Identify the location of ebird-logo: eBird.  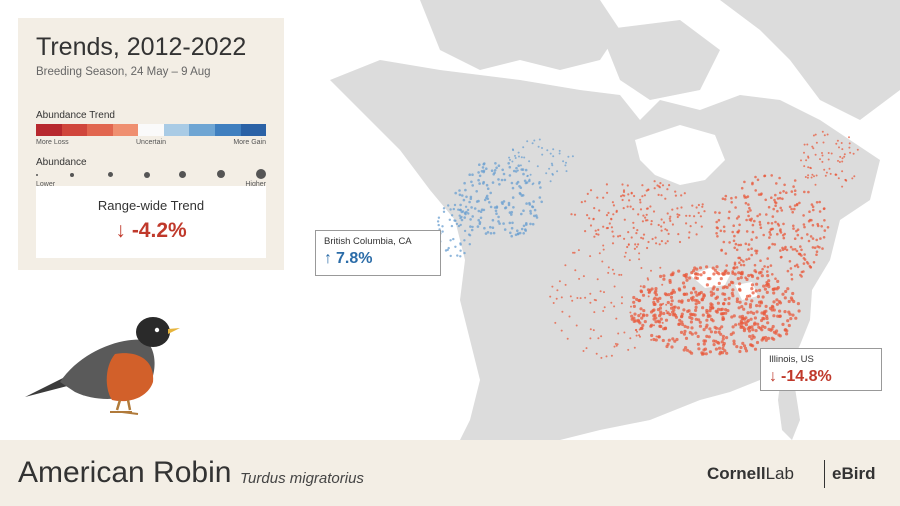
(854, 473).